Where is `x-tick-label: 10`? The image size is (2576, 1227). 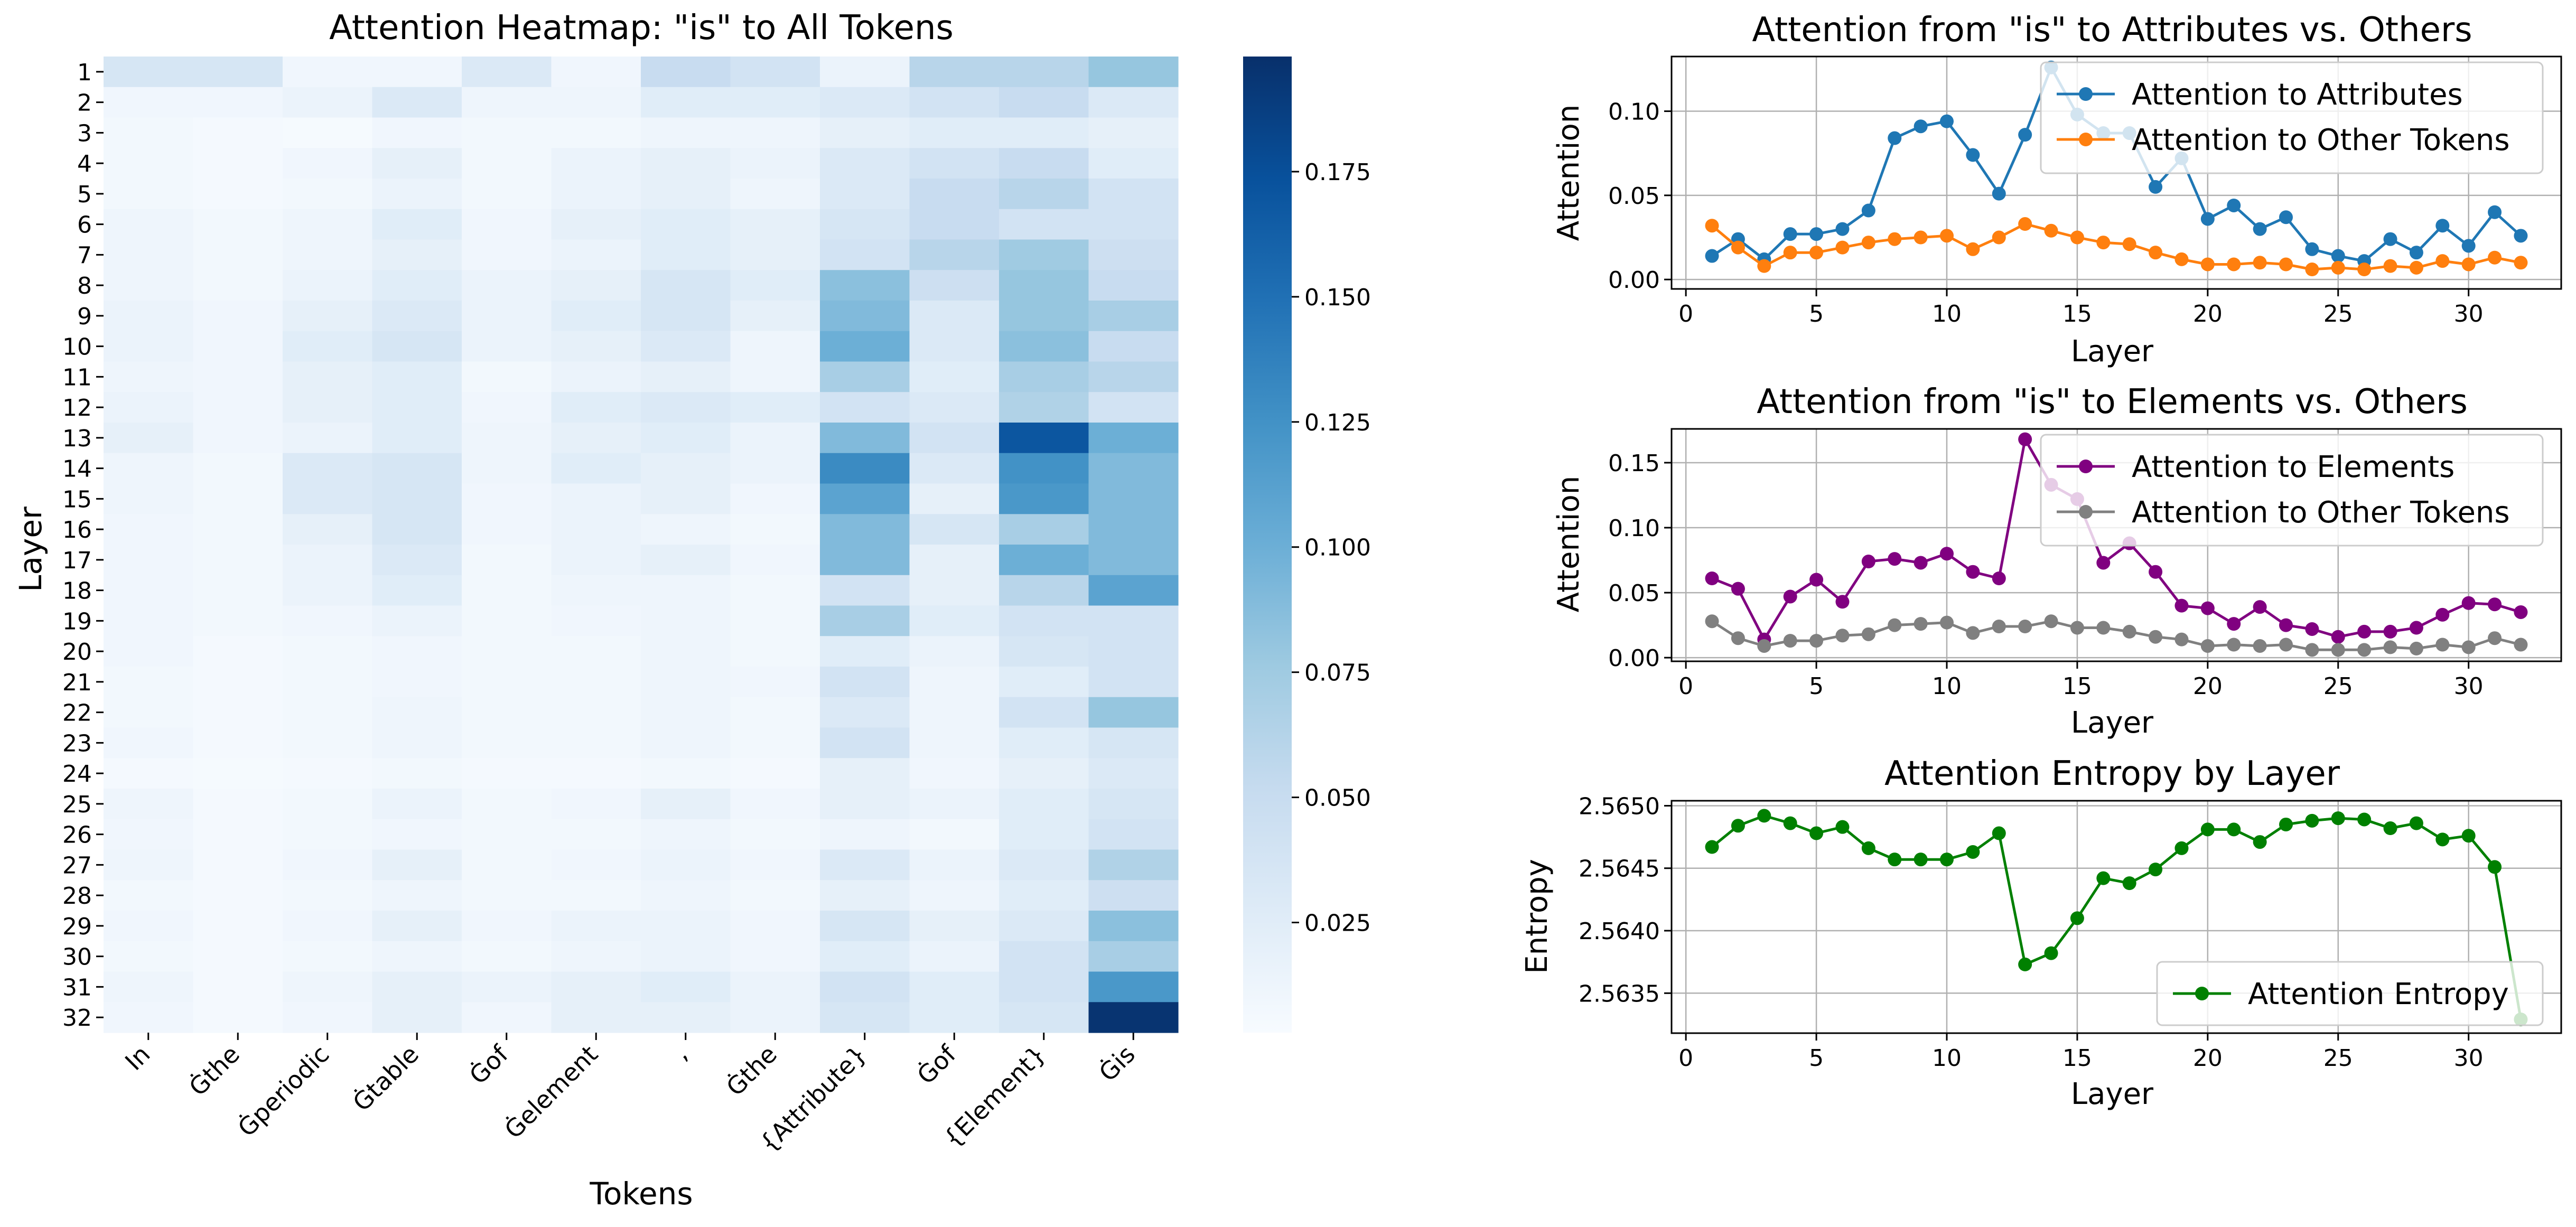
x-tick-label: 10 is located at coordinates (1947, 1058).